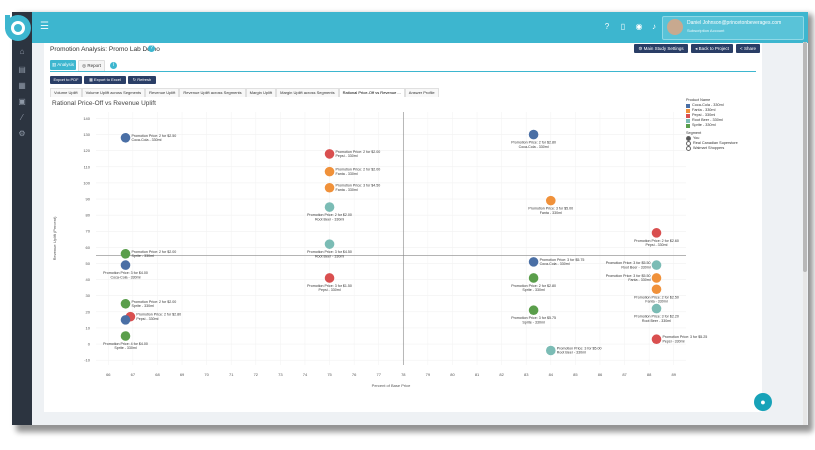  I want to click on chat-button: ●, so click(763, 402).